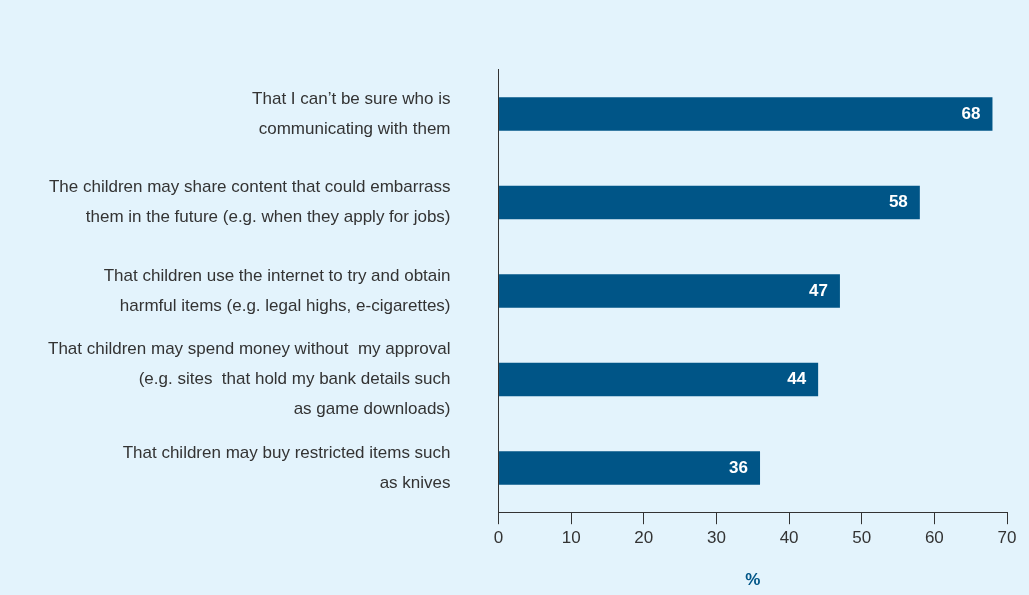 This screenshot has height=595, width=1029. What do you see at coordinates (934, 538) in the screenshot?
I see `x-tick-label: 60` at bounding box center [934, 538].